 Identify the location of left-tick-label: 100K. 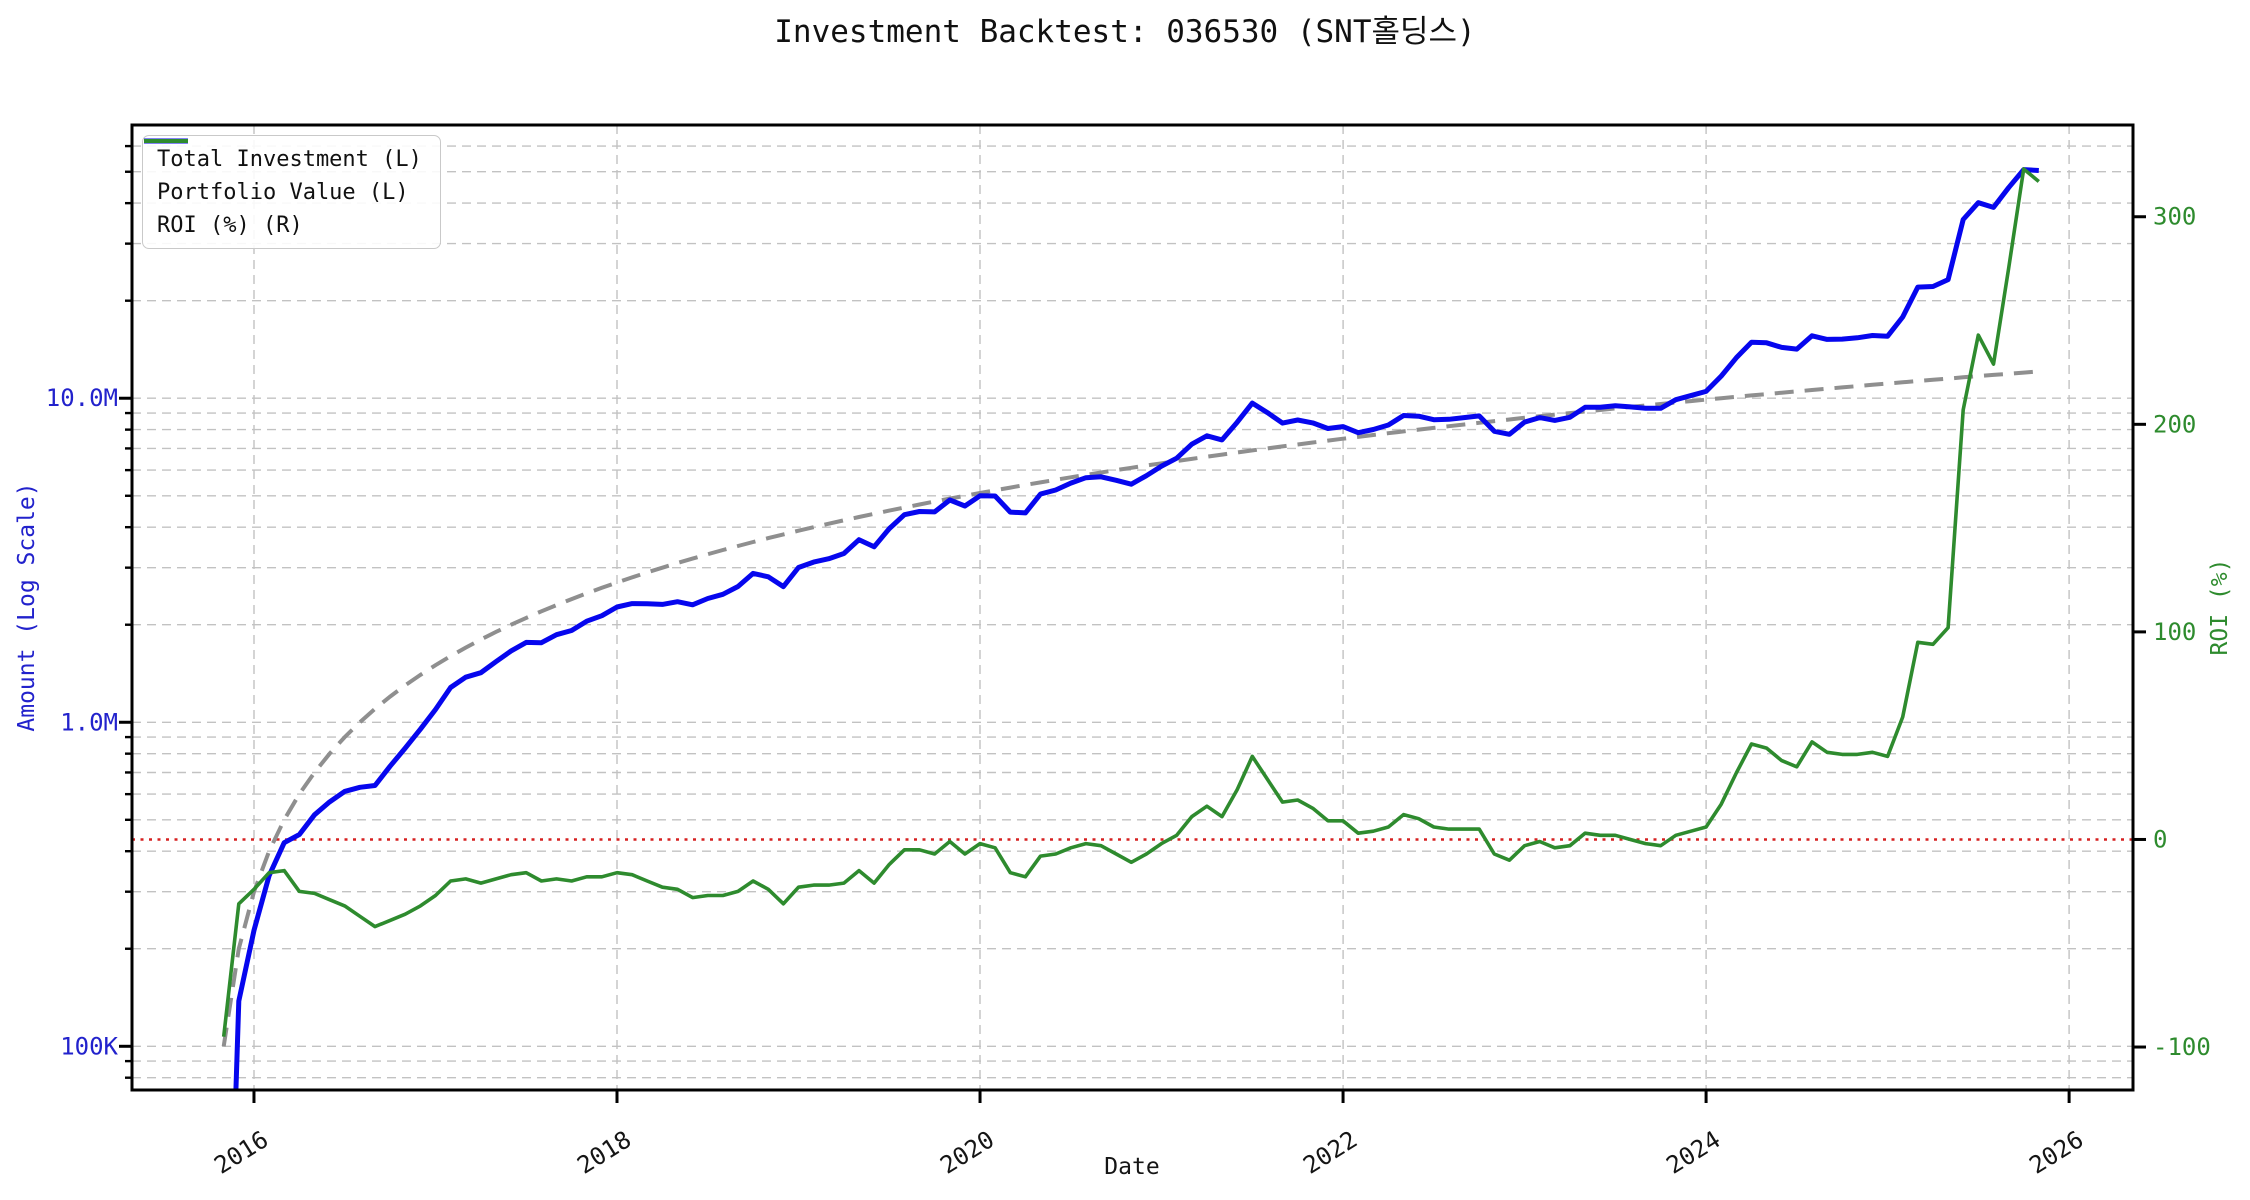
(89, 1046).